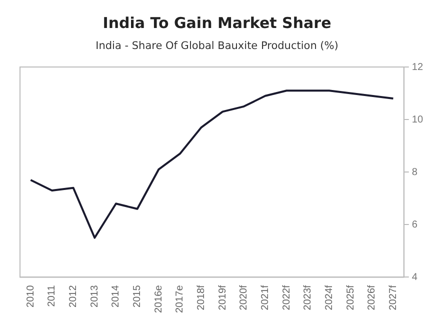  What do you see at coordinates (329, 297) in the screenshot?
I see `x-tick-label: 2024f` at bounding box center [329, 297].